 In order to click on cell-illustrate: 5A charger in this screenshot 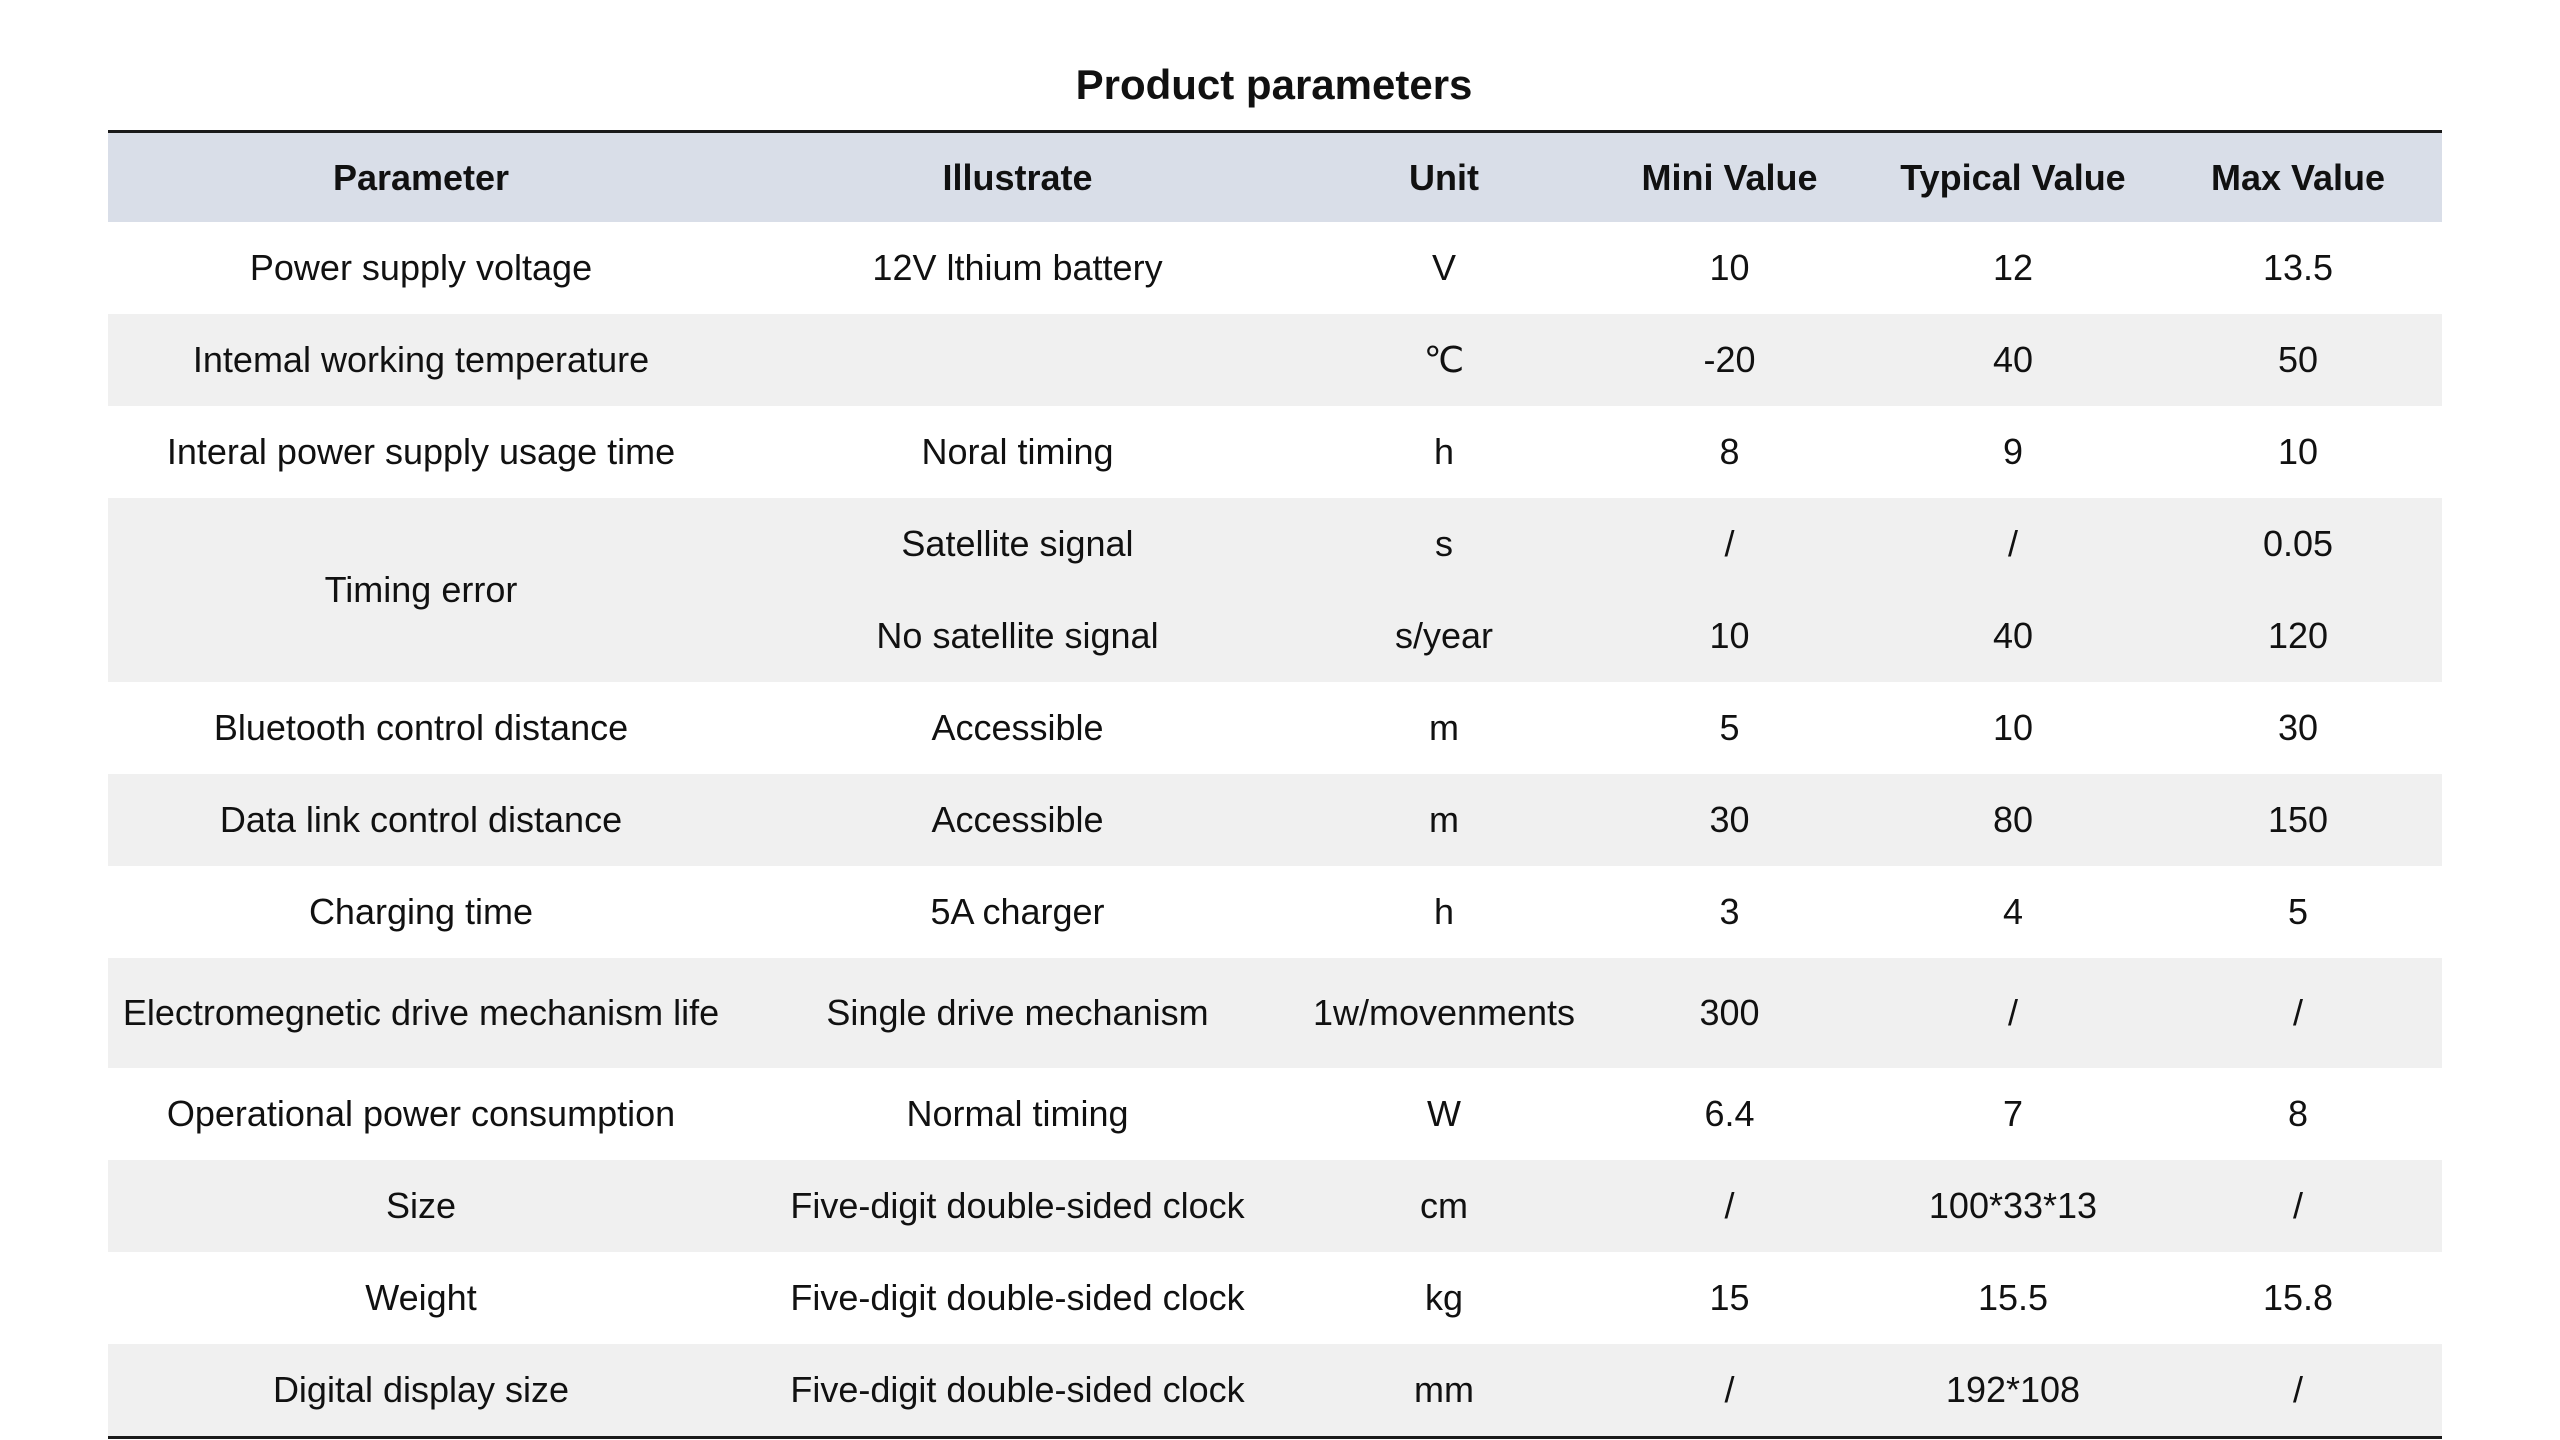, I will do `click(1017, 911)`.